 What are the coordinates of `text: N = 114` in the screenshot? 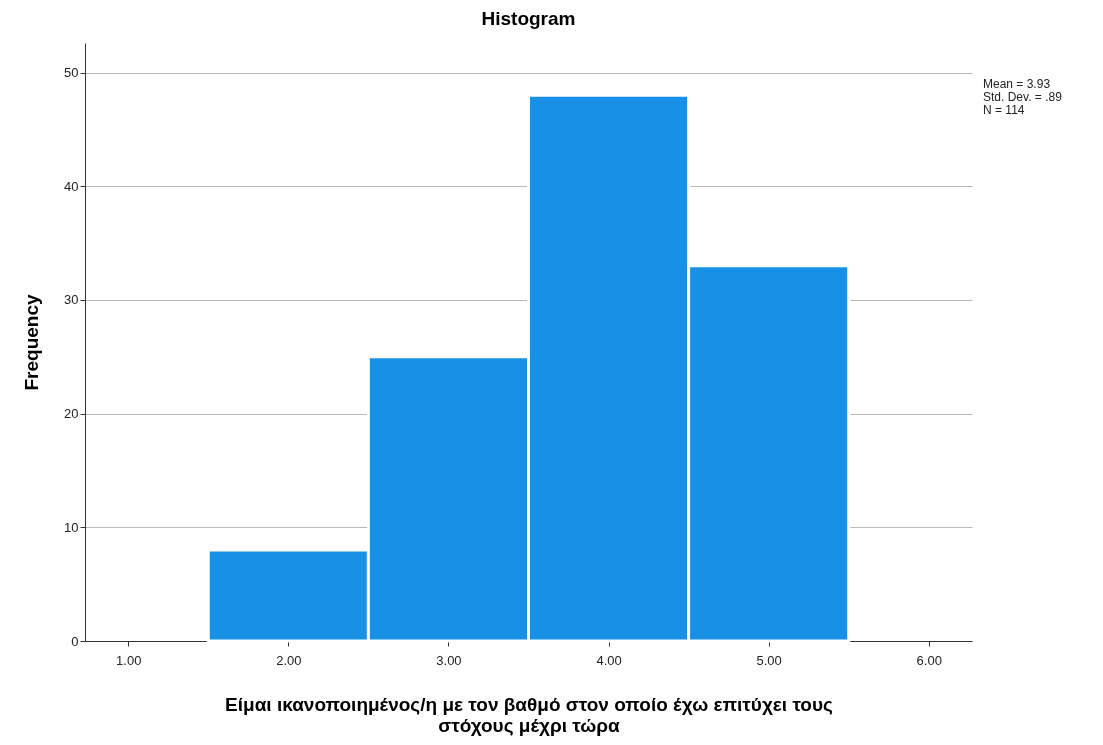 It's located at (1004, 110).